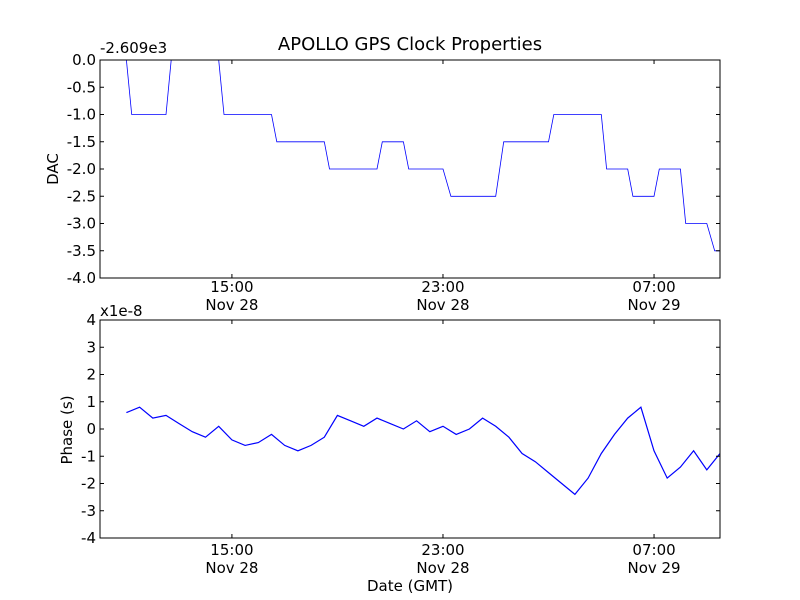  Describe the element at coordinates (91, 375) in the screenshot. I see `y-tick-label: 2` at that location.